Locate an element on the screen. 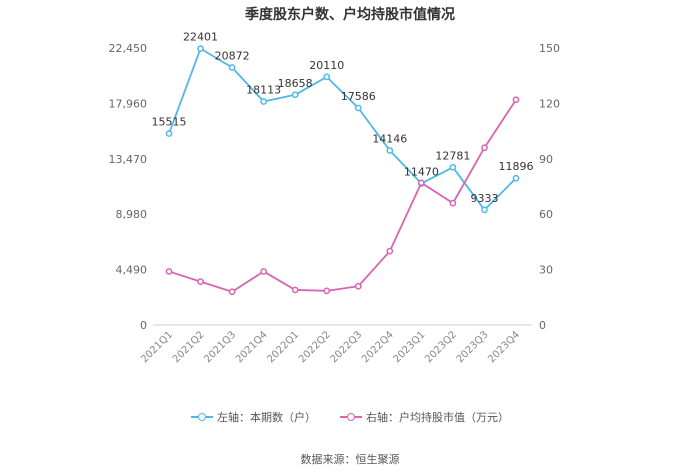 The width and height of the screenshot is (700, 473). x-tick-label: 2022Q4 is located at coordinates (378, 347).